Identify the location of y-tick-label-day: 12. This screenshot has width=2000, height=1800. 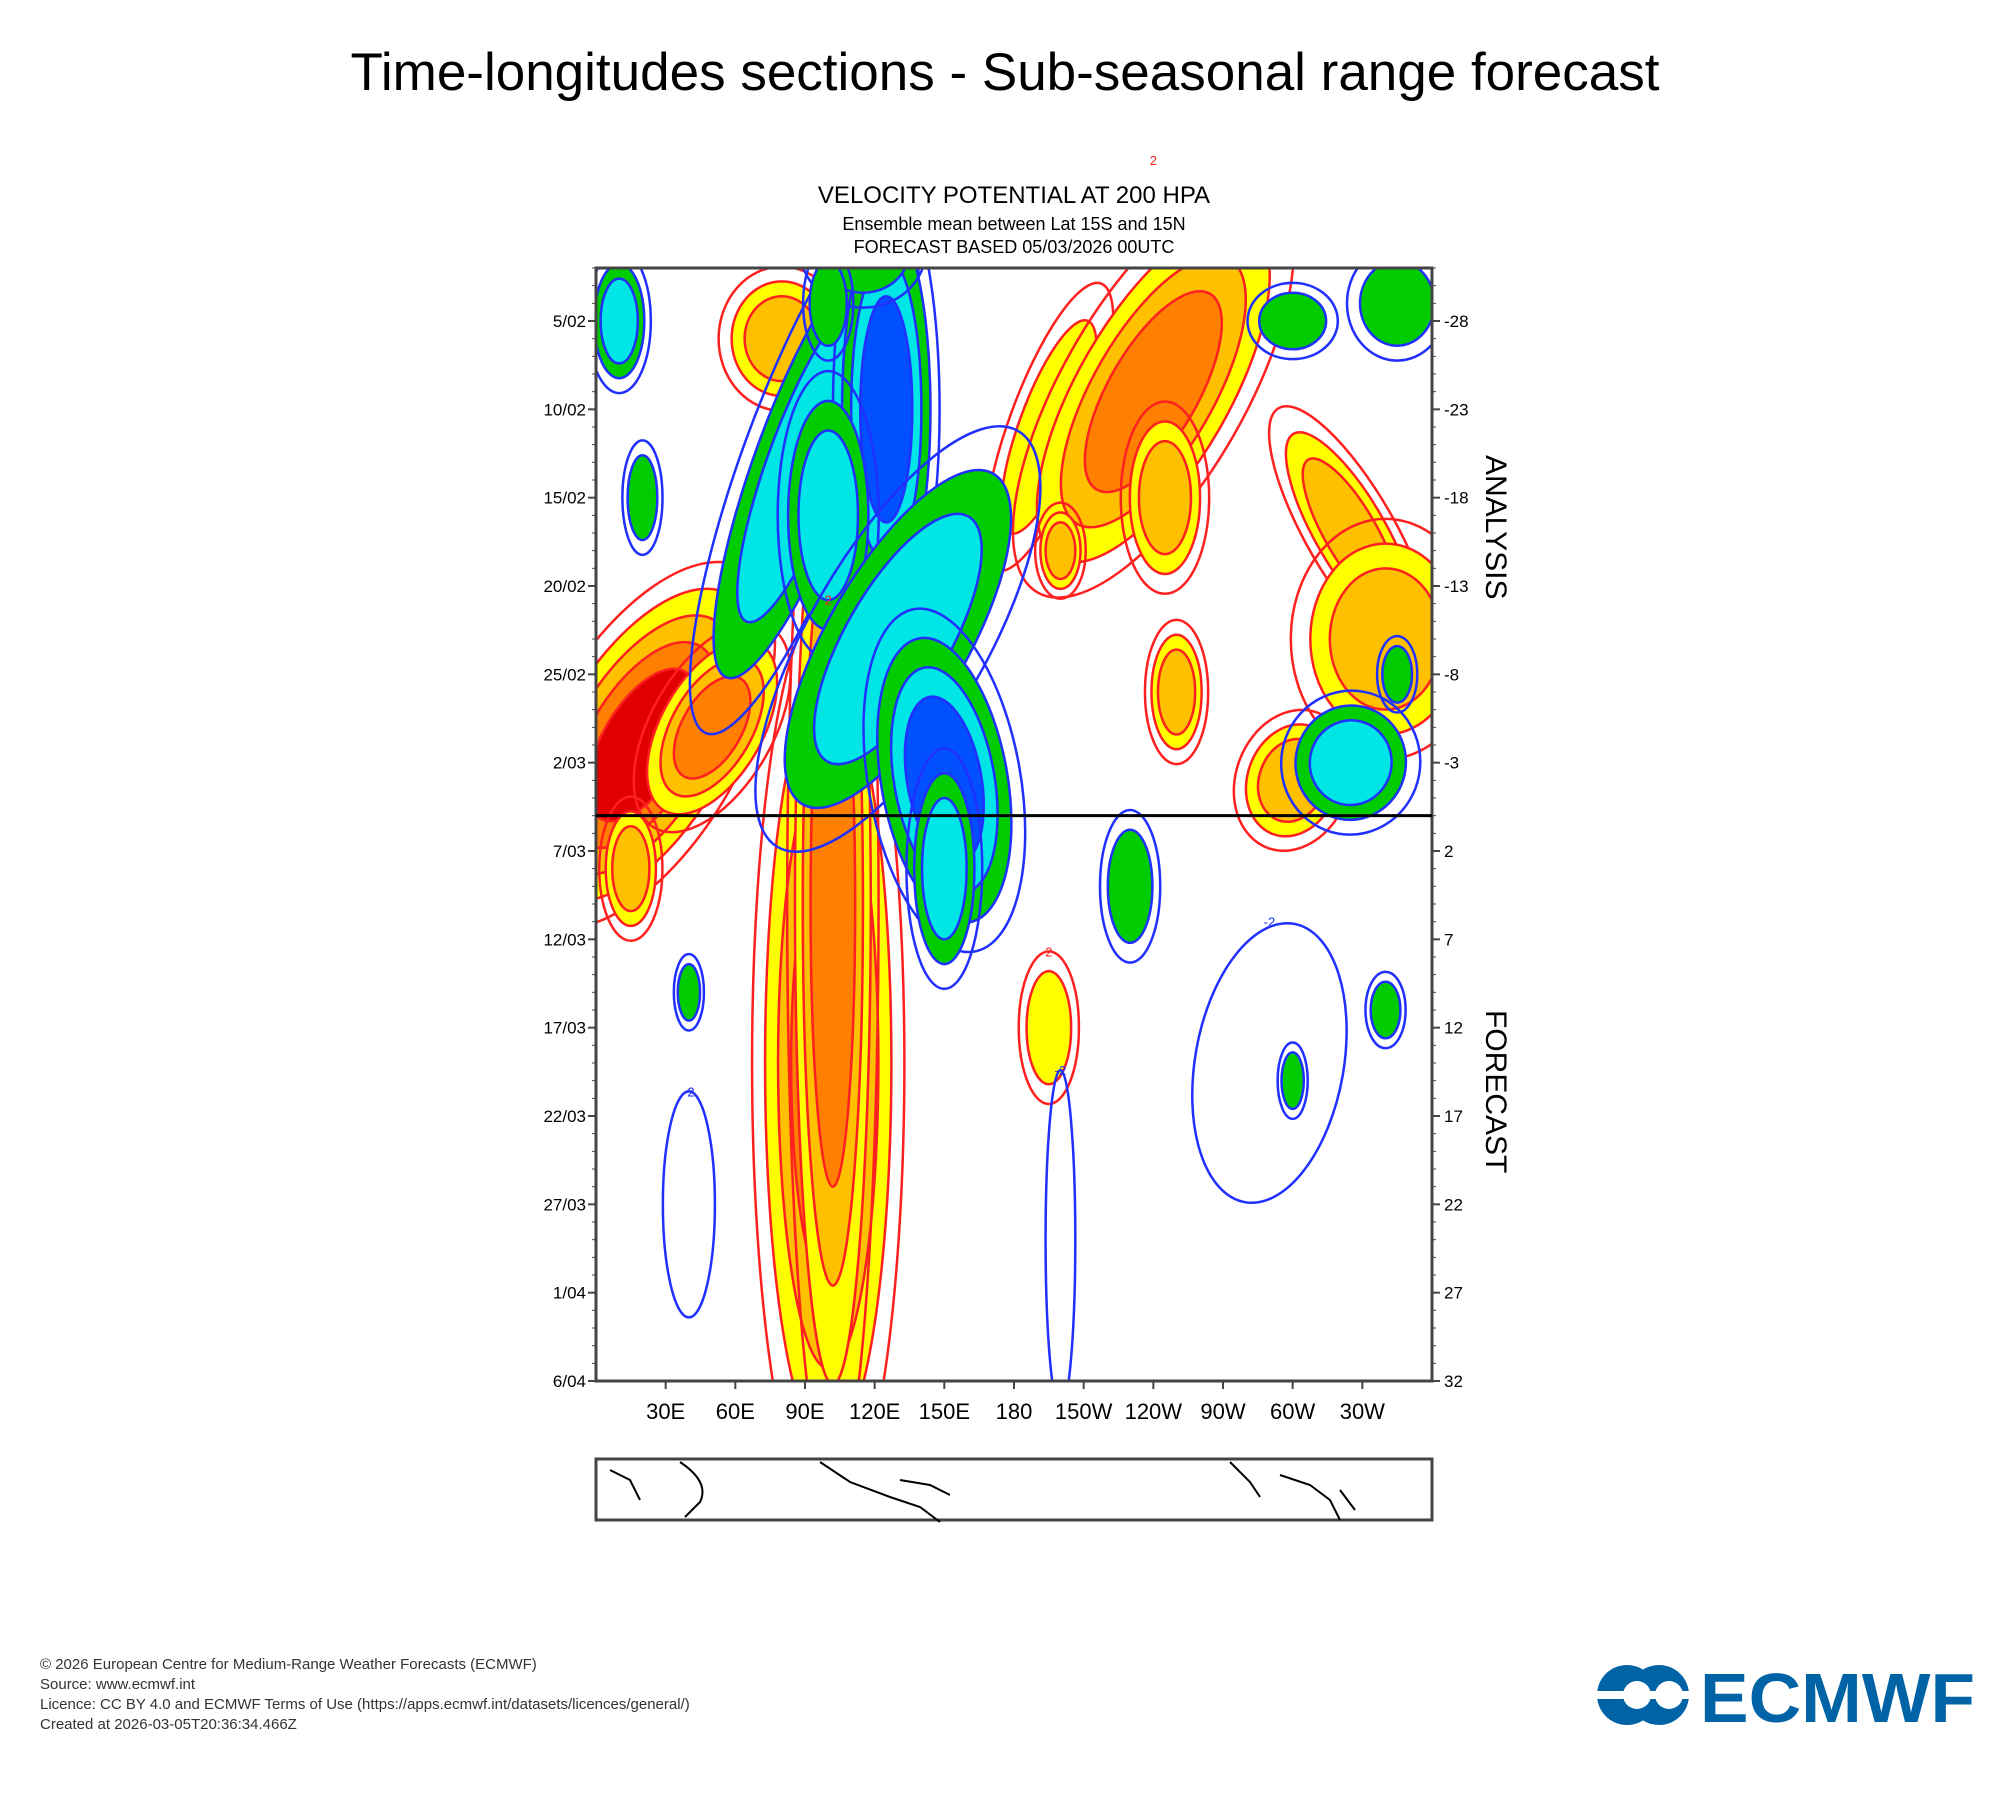
(1453, 1028).